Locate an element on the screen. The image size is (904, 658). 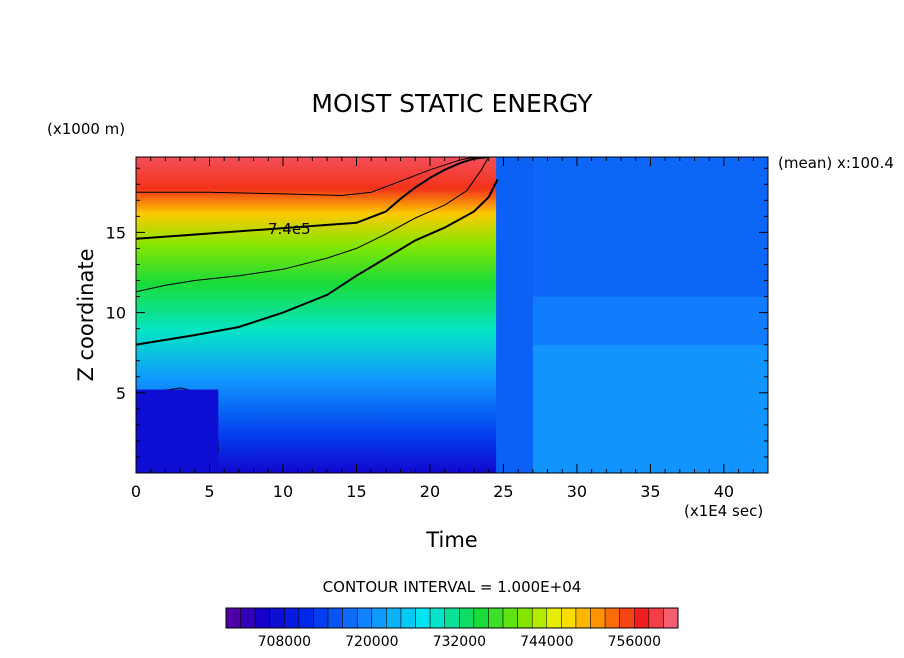
y-tick-label: 15 is located at coordinates (116, 232).